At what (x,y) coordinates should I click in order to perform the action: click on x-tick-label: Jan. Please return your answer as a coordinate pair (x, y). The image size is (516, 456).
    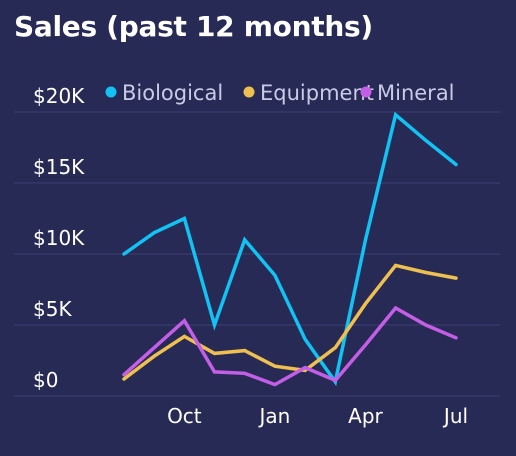
    Looking at the image, I should click on (273, 416).